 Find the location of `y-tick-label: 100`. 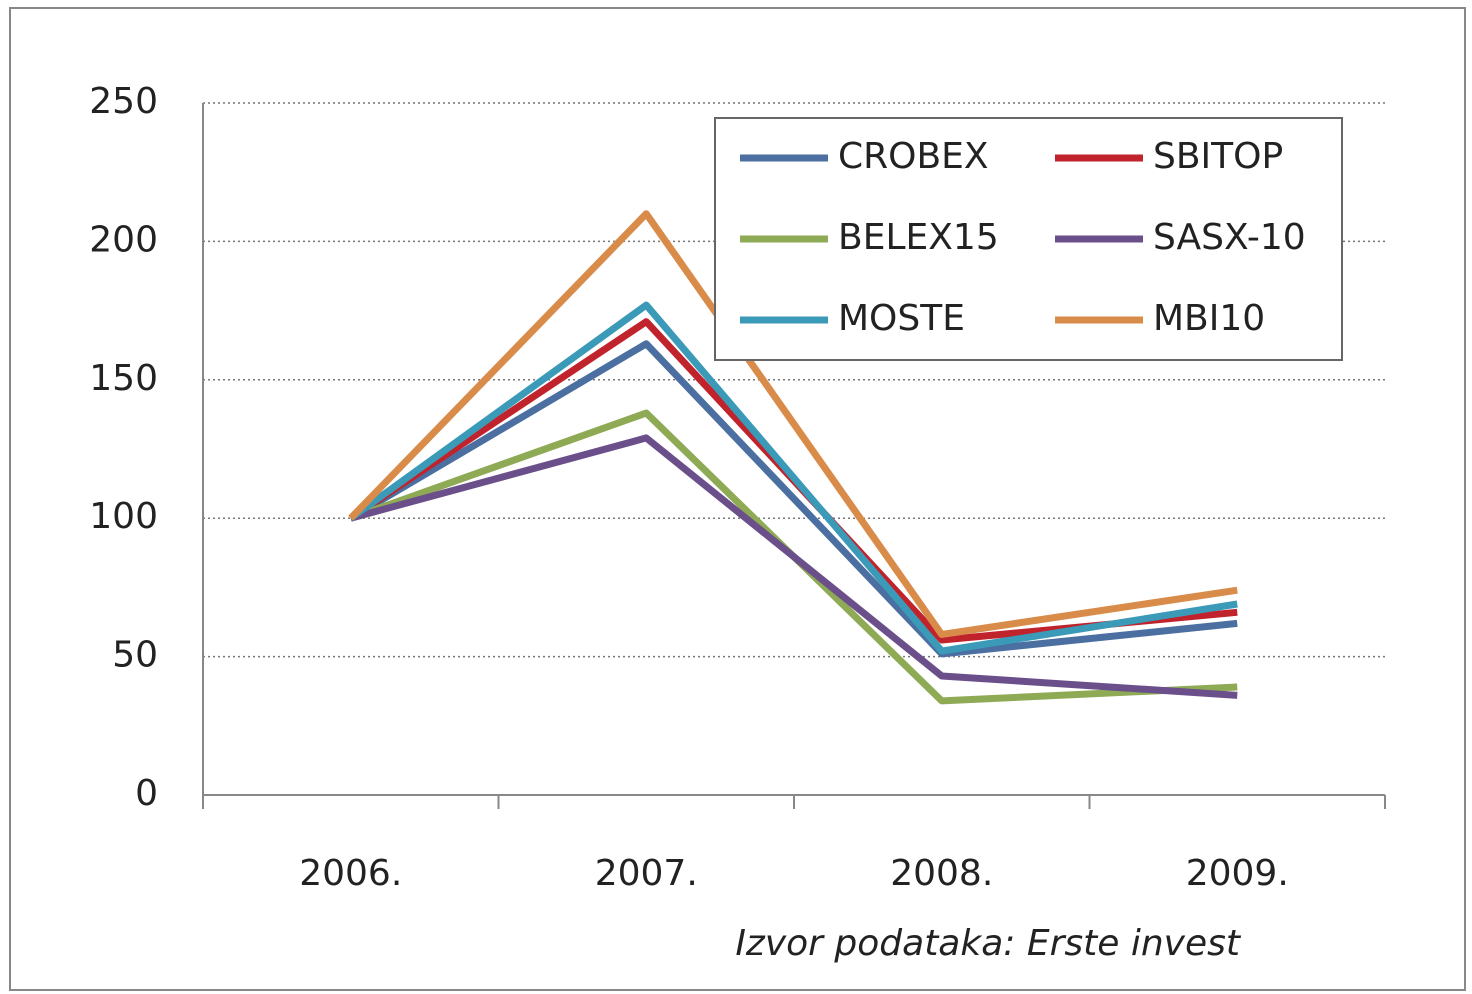

y-tick-label: 100 is located at coordinates (123, 516).